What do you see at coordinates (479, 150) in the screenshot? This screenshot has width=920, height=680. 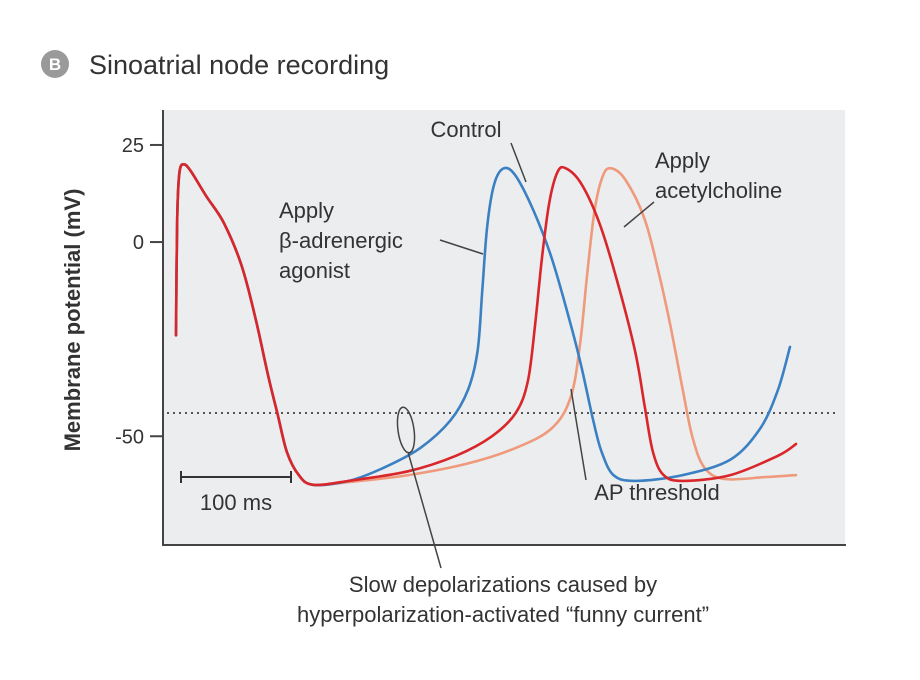 I see `annotation-control: Control` at bounding box center [479, 150].